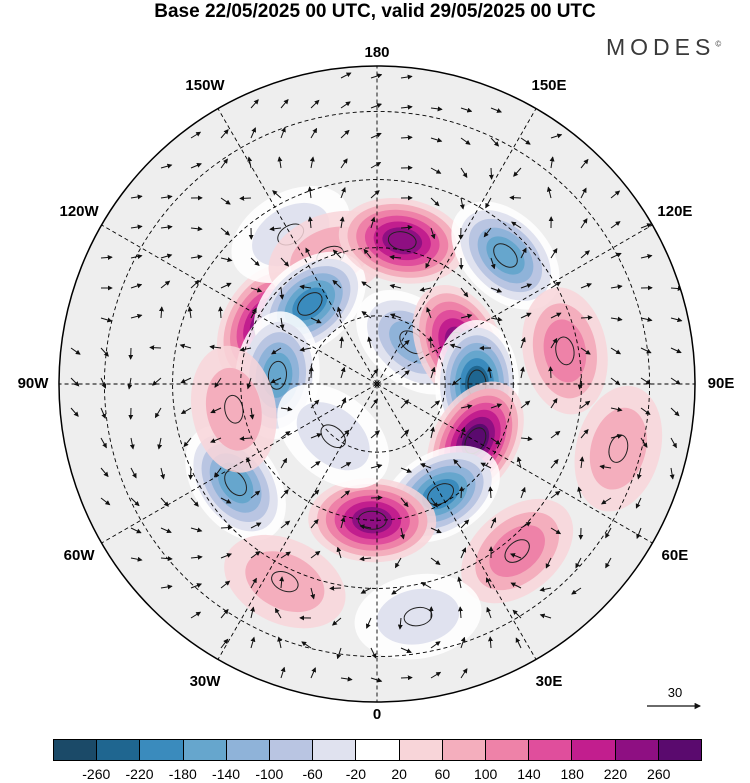 The height and width of the screenshot is (783, 750). I want to click on anomaly-center, so click(517, 551).